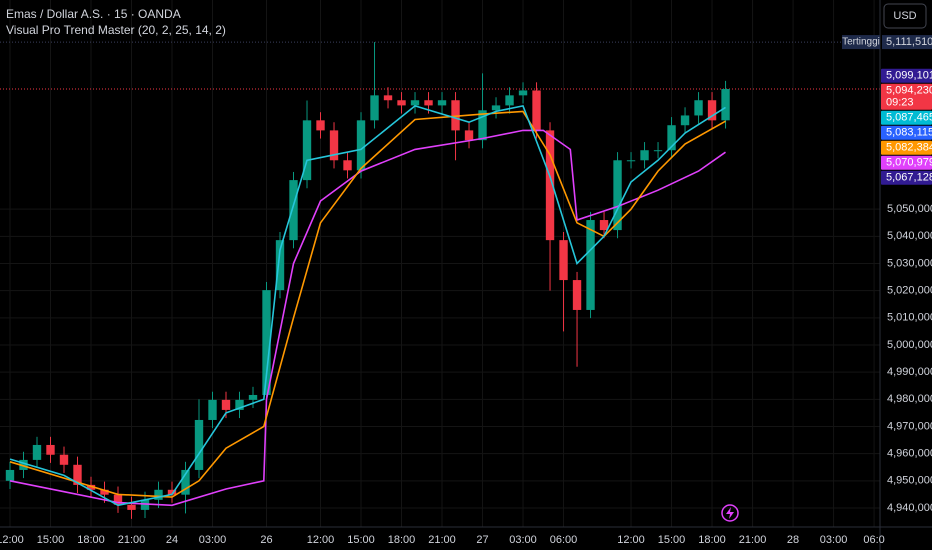 The height and width of the screenshot is (550, 932). What do you see at coordinates (909, 133) in the screenshot?
I see `price-label: 5,083,115` at bounding box center [909, 133].